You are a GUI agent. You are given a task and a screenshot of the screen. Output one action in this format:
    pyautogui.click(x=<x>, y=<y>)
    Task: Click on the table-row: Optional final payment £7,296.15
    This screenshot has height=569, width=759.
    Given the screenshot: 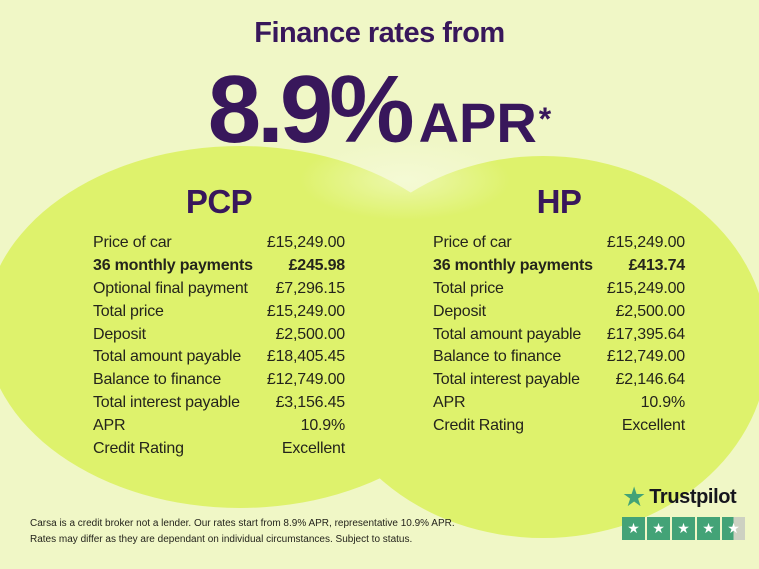 What is the action you would take?
    pyautogui.click(x=219, y=289)
    